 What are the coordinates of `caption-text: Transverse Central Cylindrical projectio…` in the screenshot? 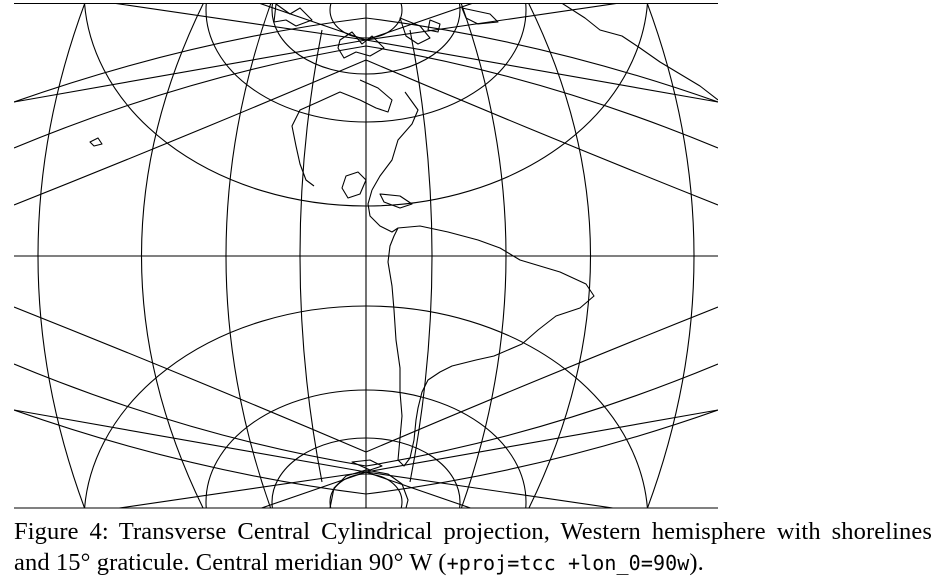 It's located at (473, 547).